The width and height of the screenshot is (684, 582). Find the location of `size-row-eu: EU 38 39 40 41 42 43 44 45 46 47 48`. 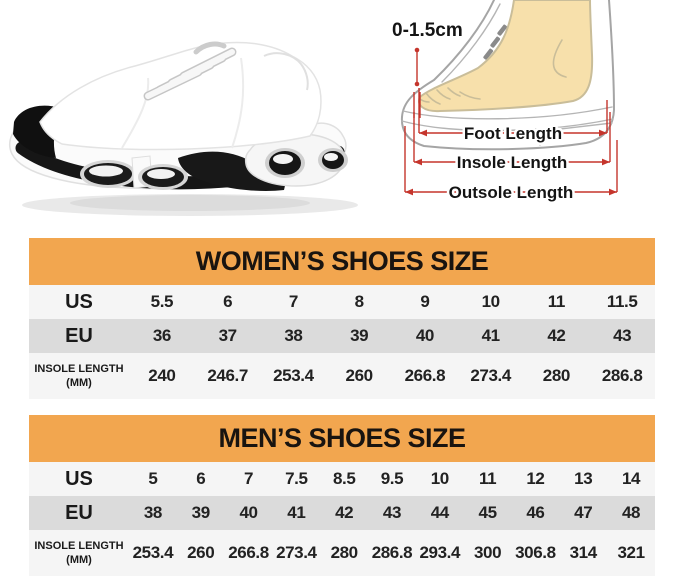

size-row-eu: EU 38 39 40 41 42 43 44 45 46 47 48 is located at coordinates (342, 513).